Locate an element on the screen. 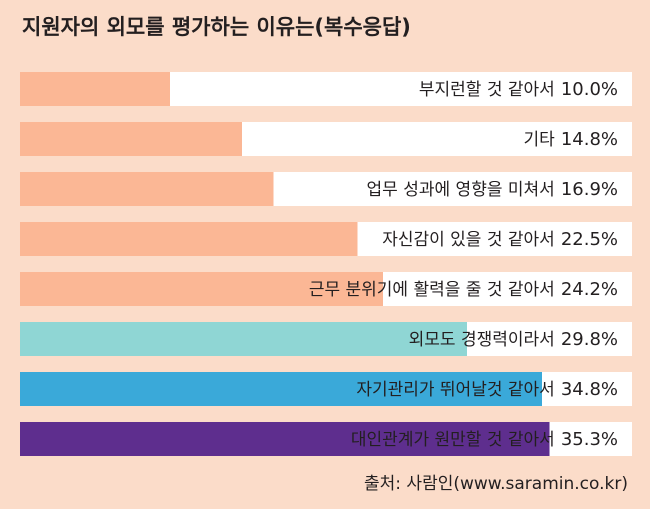 The image size is (650, 509). bar-label: 업무 성과에 영향을 미쳐서 16.9% is located at coordinates (492, 189).